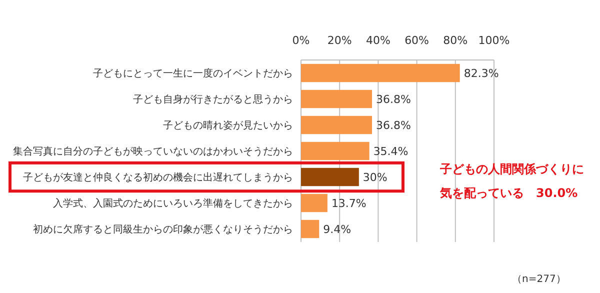 The width and height of the screenshot is (600, 293). I want to click on annotation: 子どもの人間関係づくりに, so click(511, 169).